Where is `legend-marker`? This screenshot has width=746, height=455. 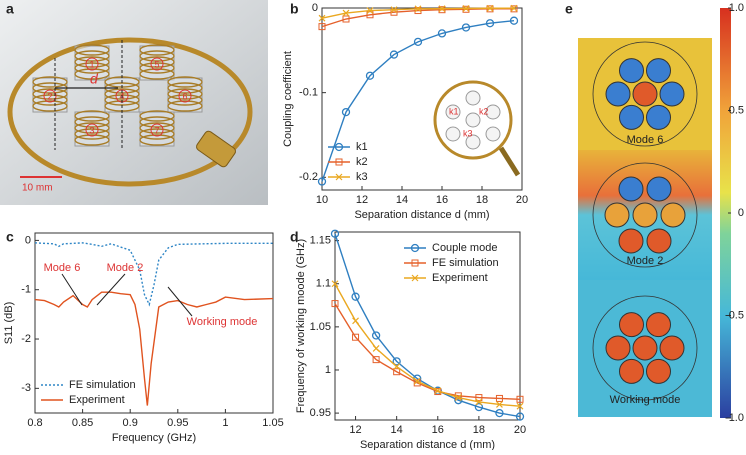
legend-marker is located at coordinates (415, 278).